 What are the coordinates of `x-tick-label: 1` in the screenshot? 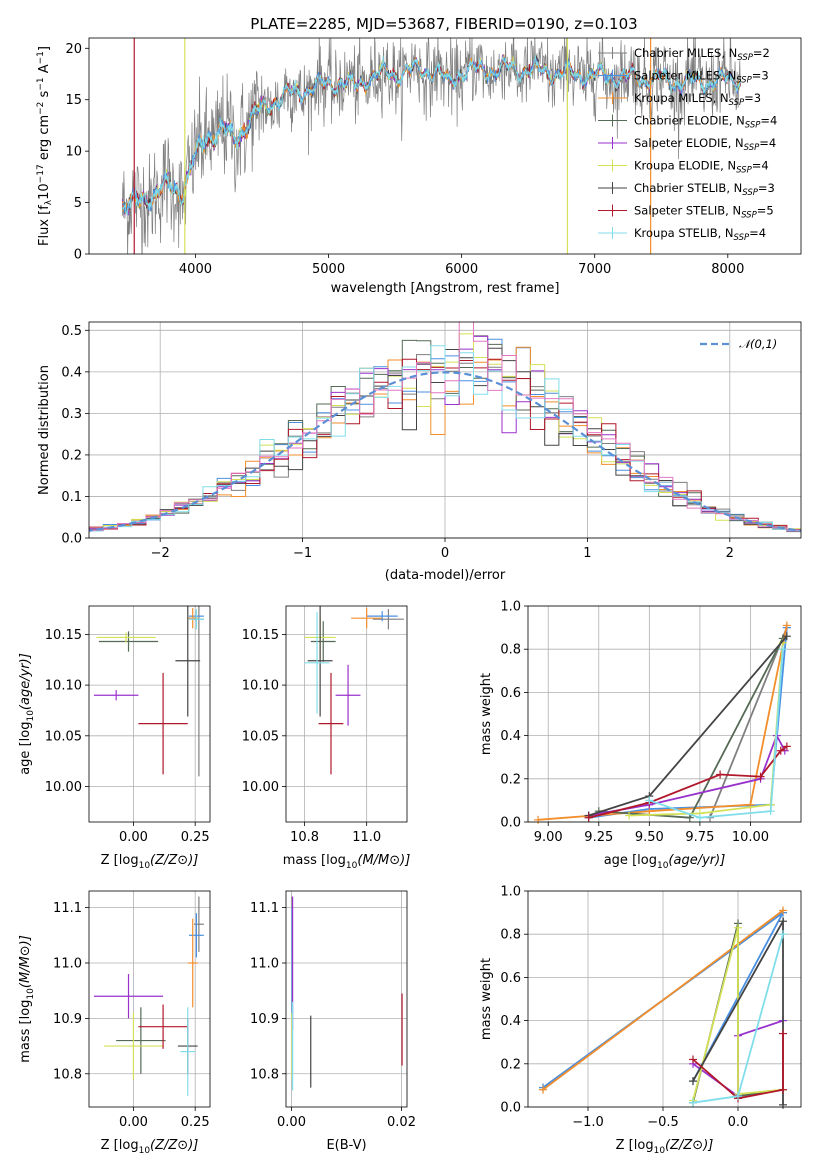 It's located at (587, 553).